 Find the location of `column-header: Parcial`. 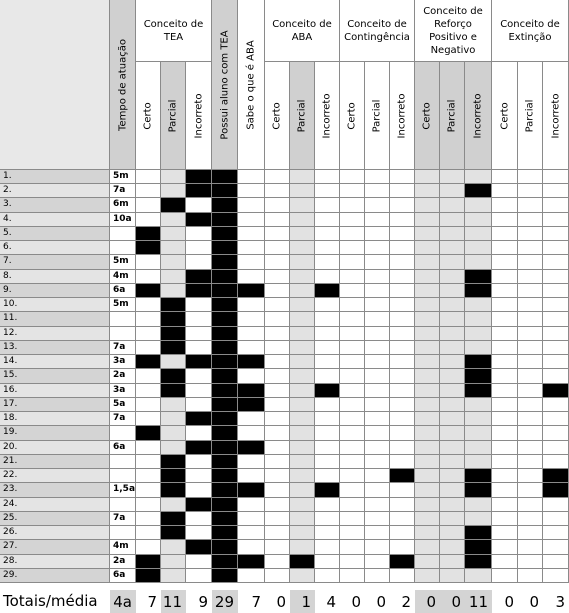

column-header: Parcial is located at coordinates (452, 115).